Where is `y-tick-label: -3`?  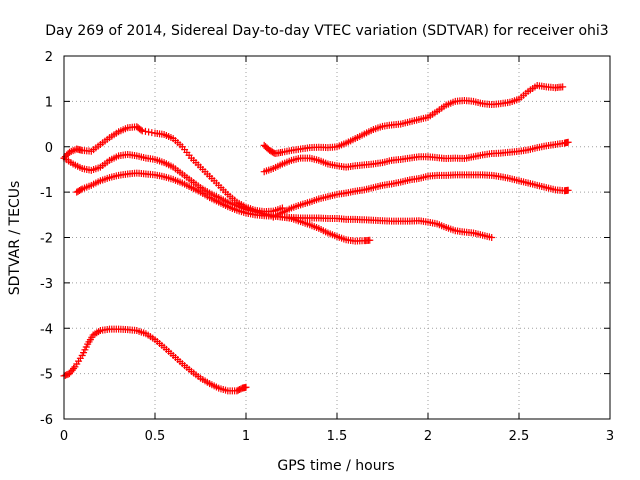 y-tick-label: -3 is located at coordinates (46, 284).